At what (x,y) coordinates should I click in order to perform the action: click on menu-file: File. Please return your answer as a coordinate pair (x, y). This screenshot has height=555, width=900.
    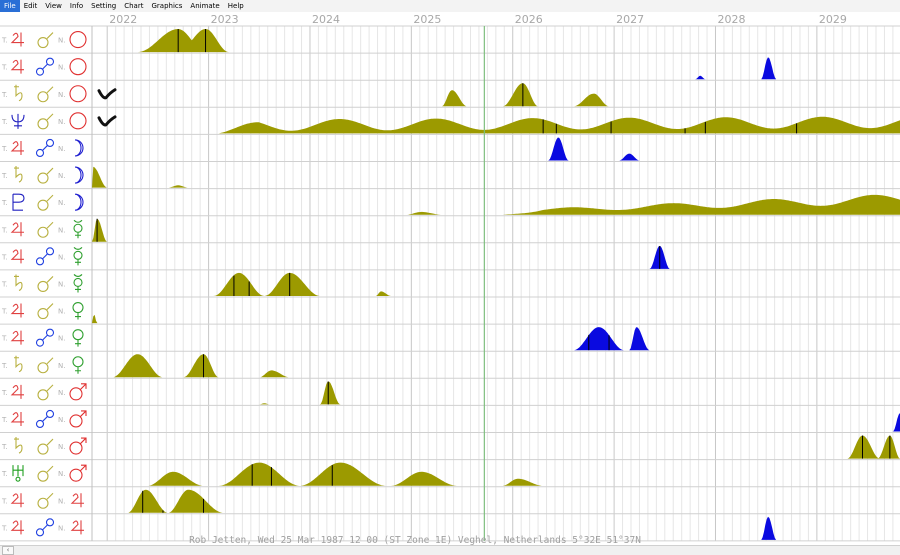
    Looking at the image, I should click on (10, 6).